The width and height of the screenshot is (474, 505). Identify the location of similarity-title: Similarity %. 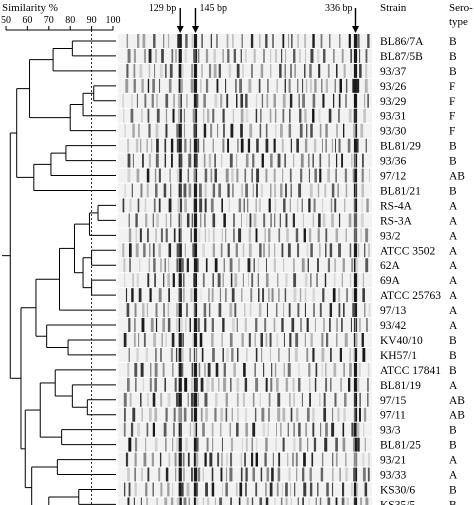
(30, 8).